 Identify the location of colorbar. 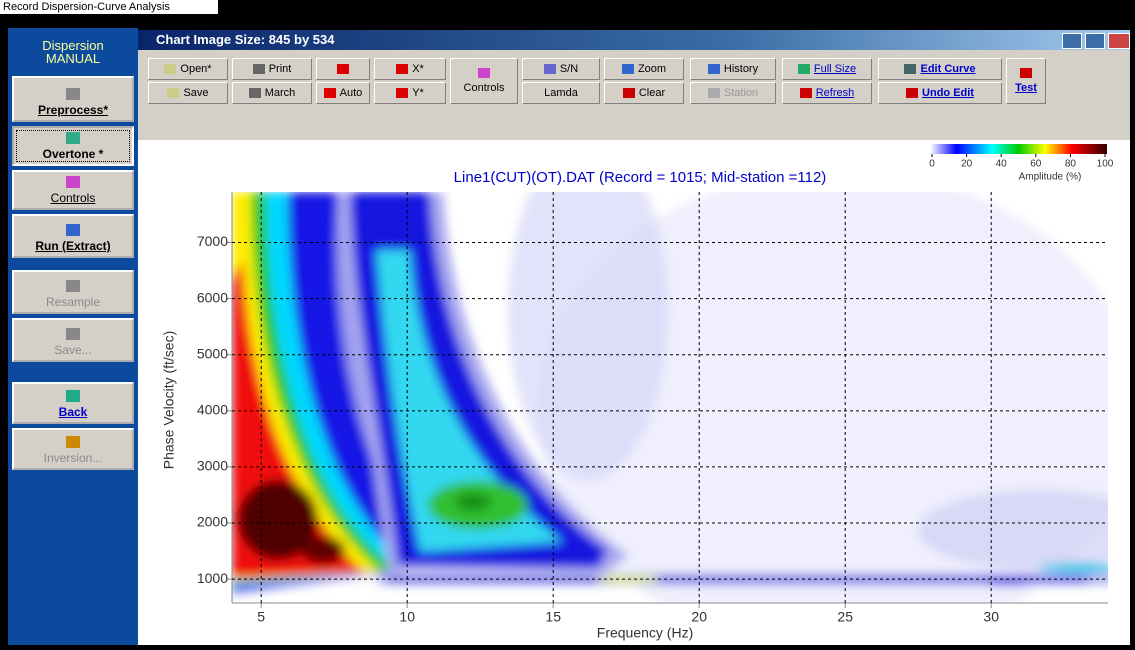
(1018, 149).